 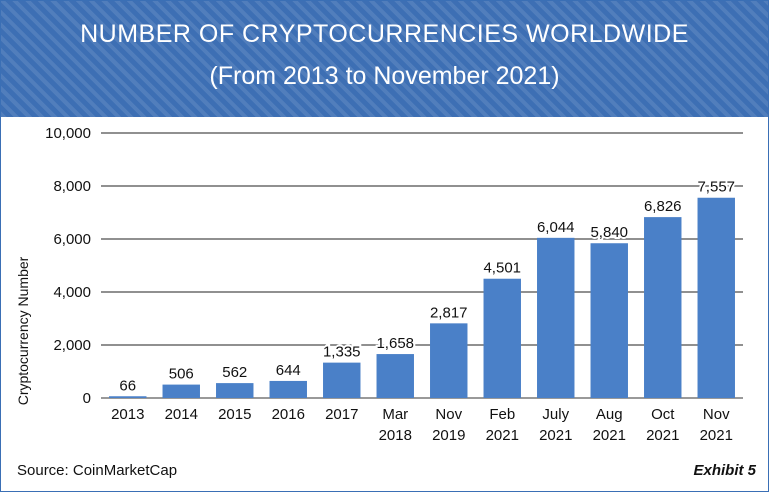 What do you see at coordinates (288, 414) in the screenshot?
I see `x-tick-label: 2016` at bounding box center [288, 414].